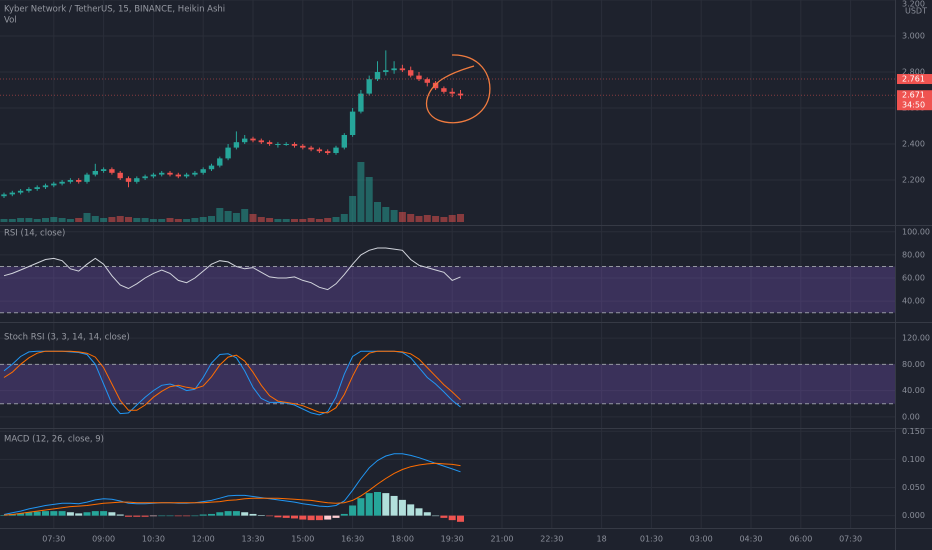 The height and width of the screenshot is (550, 932). I want to click on y-tick-label: 0.00, so click(911, 416).